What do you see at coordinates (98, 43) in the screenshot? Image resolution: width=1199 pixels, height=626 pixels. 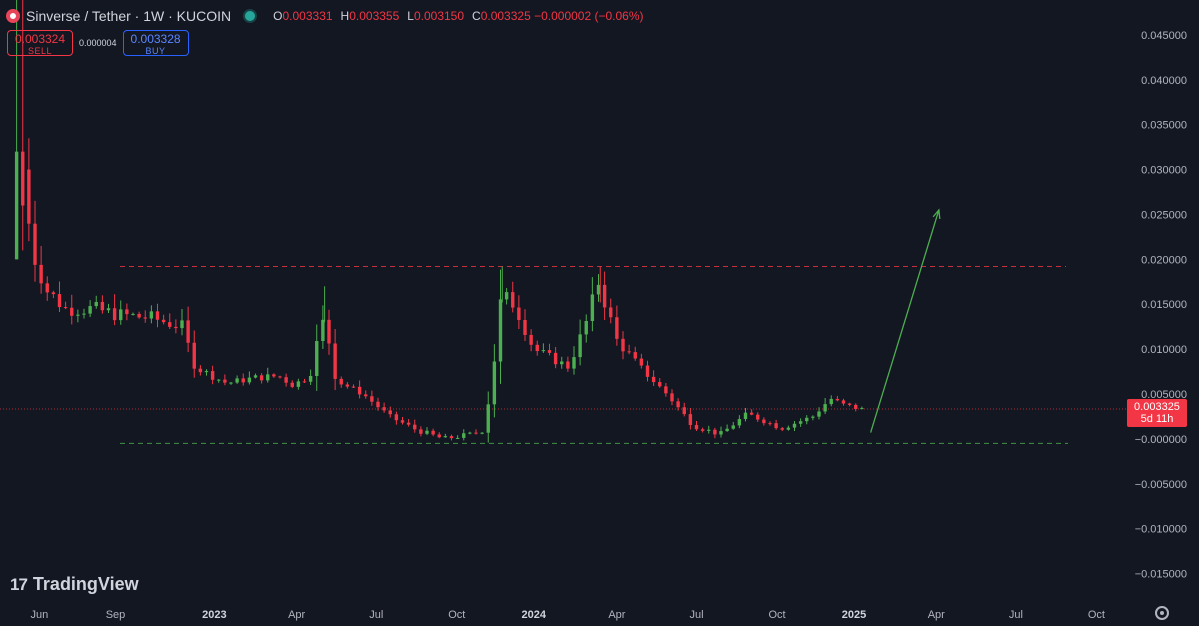 I see `spread-value: 0.000004` at bounding box center [98, 43].